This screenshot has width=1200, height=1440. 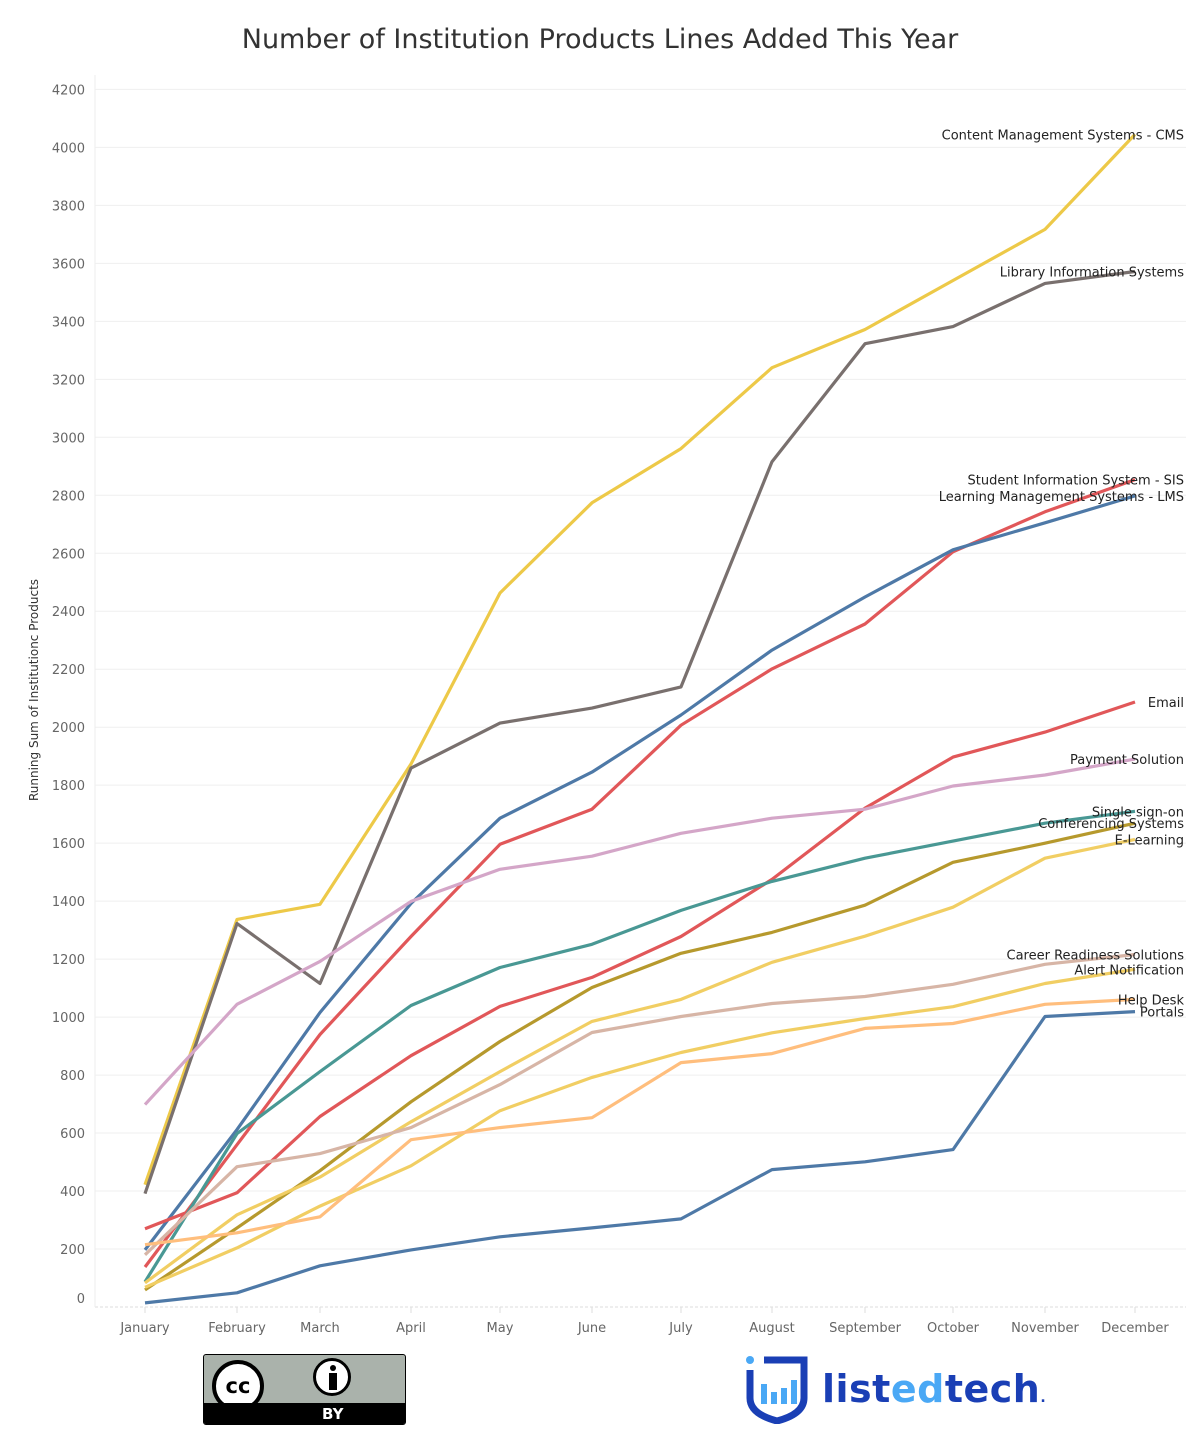 What do you see at coordinates (500, 1328) in the screenshot?
I see `x-tick-label: May` at bounding box center [500, 1328].